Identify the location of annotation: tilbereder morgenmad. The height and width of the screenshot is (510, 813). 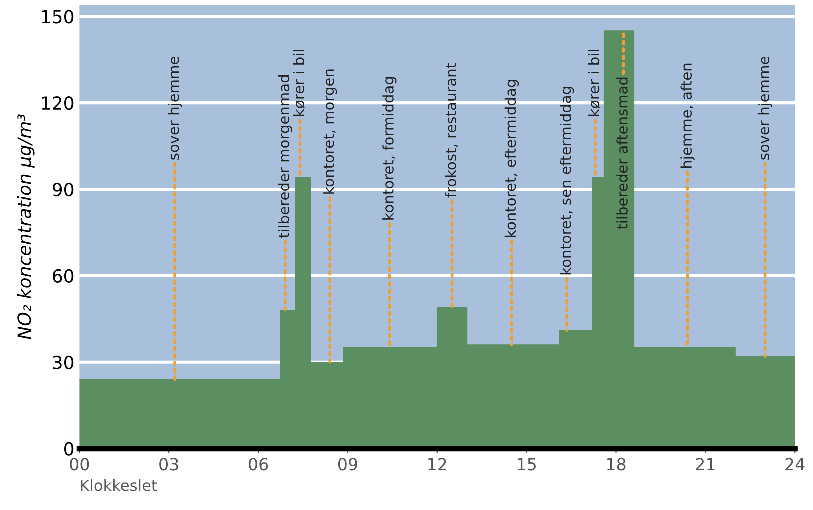
(285, 157).